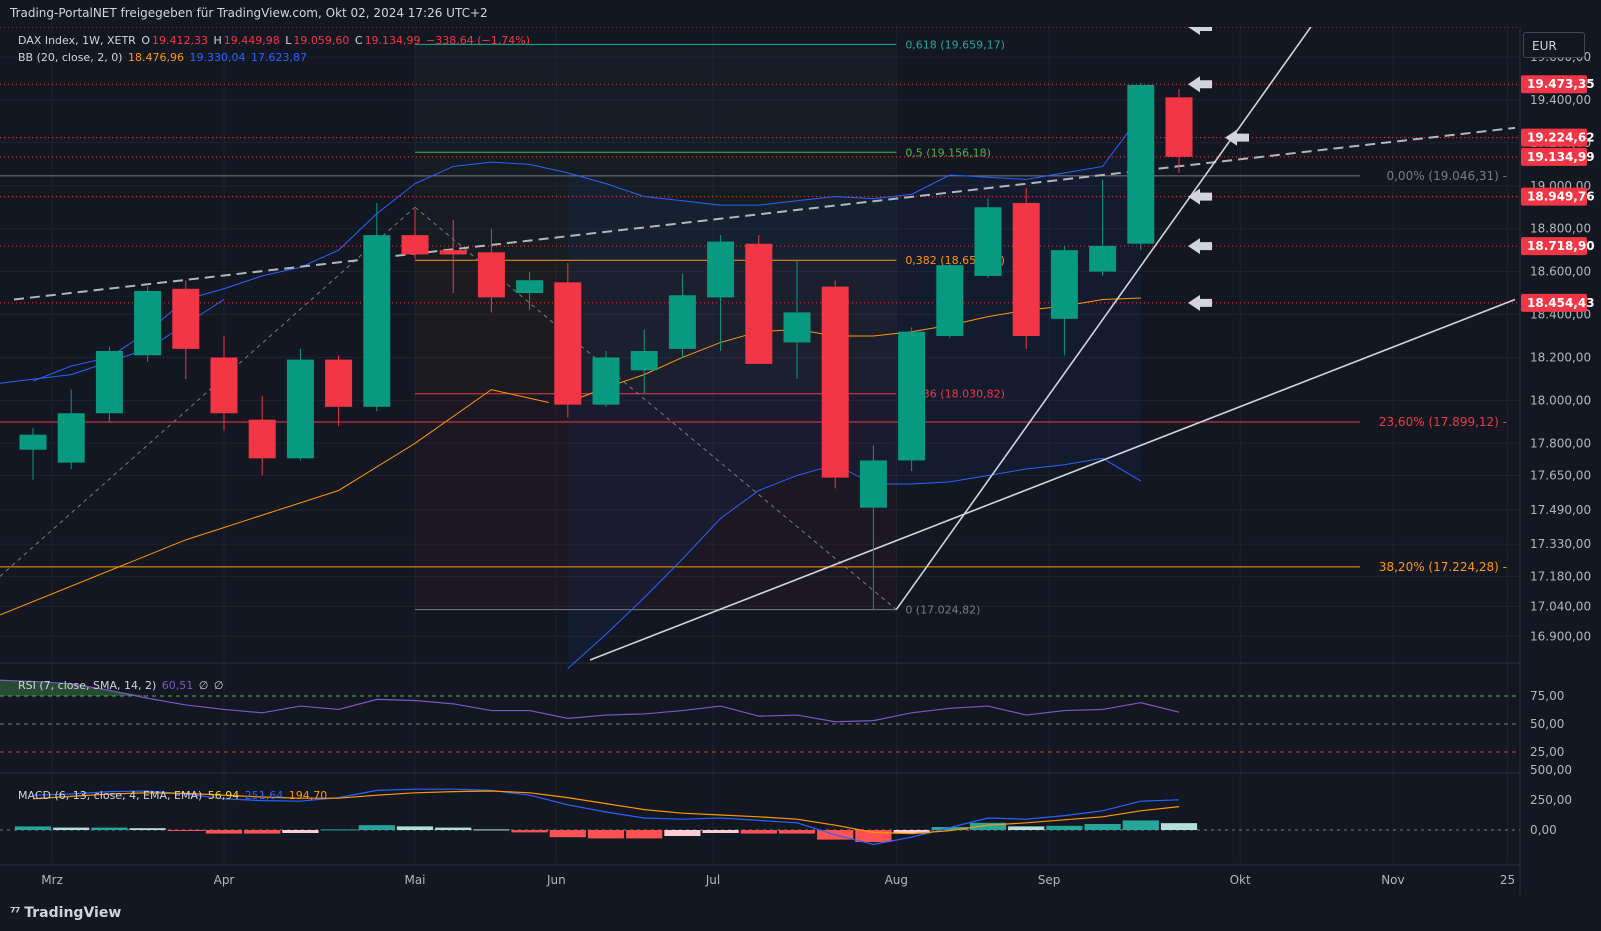  What do you see at coordinates (87, 685) in the screenshot?
I see `rsi-label: RSI (7, close, SMA, 14, 2)` at bounding box center [87, 685].